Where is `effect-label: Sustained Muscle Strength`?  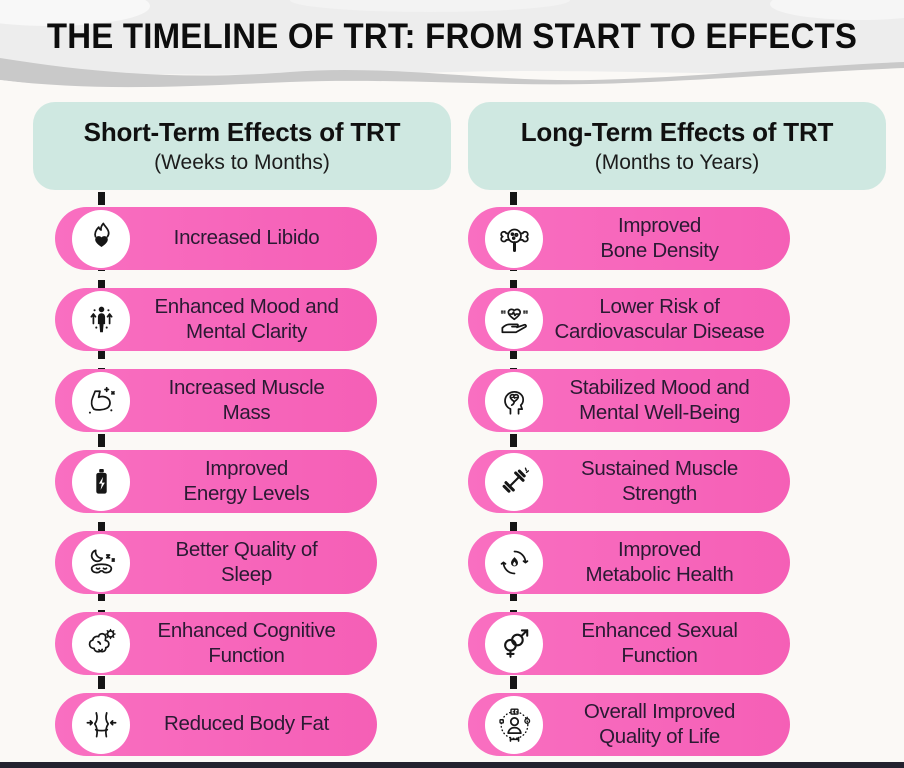 effect-label: Sustained Muscle Strength is located at coordinates (659, 480).